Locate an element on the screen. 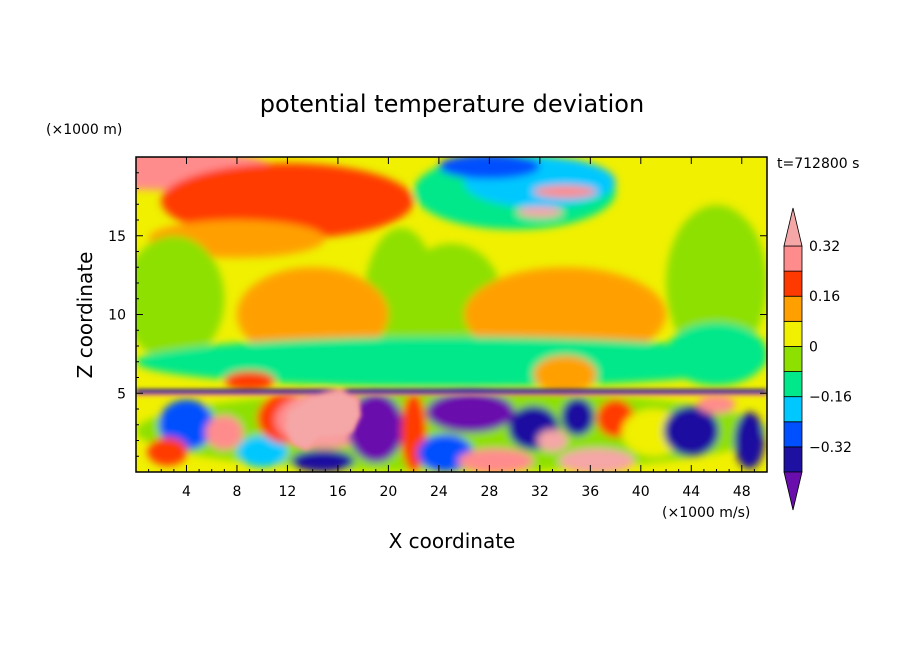  x-tick-label: 8 is located at coordinates (236, 492).